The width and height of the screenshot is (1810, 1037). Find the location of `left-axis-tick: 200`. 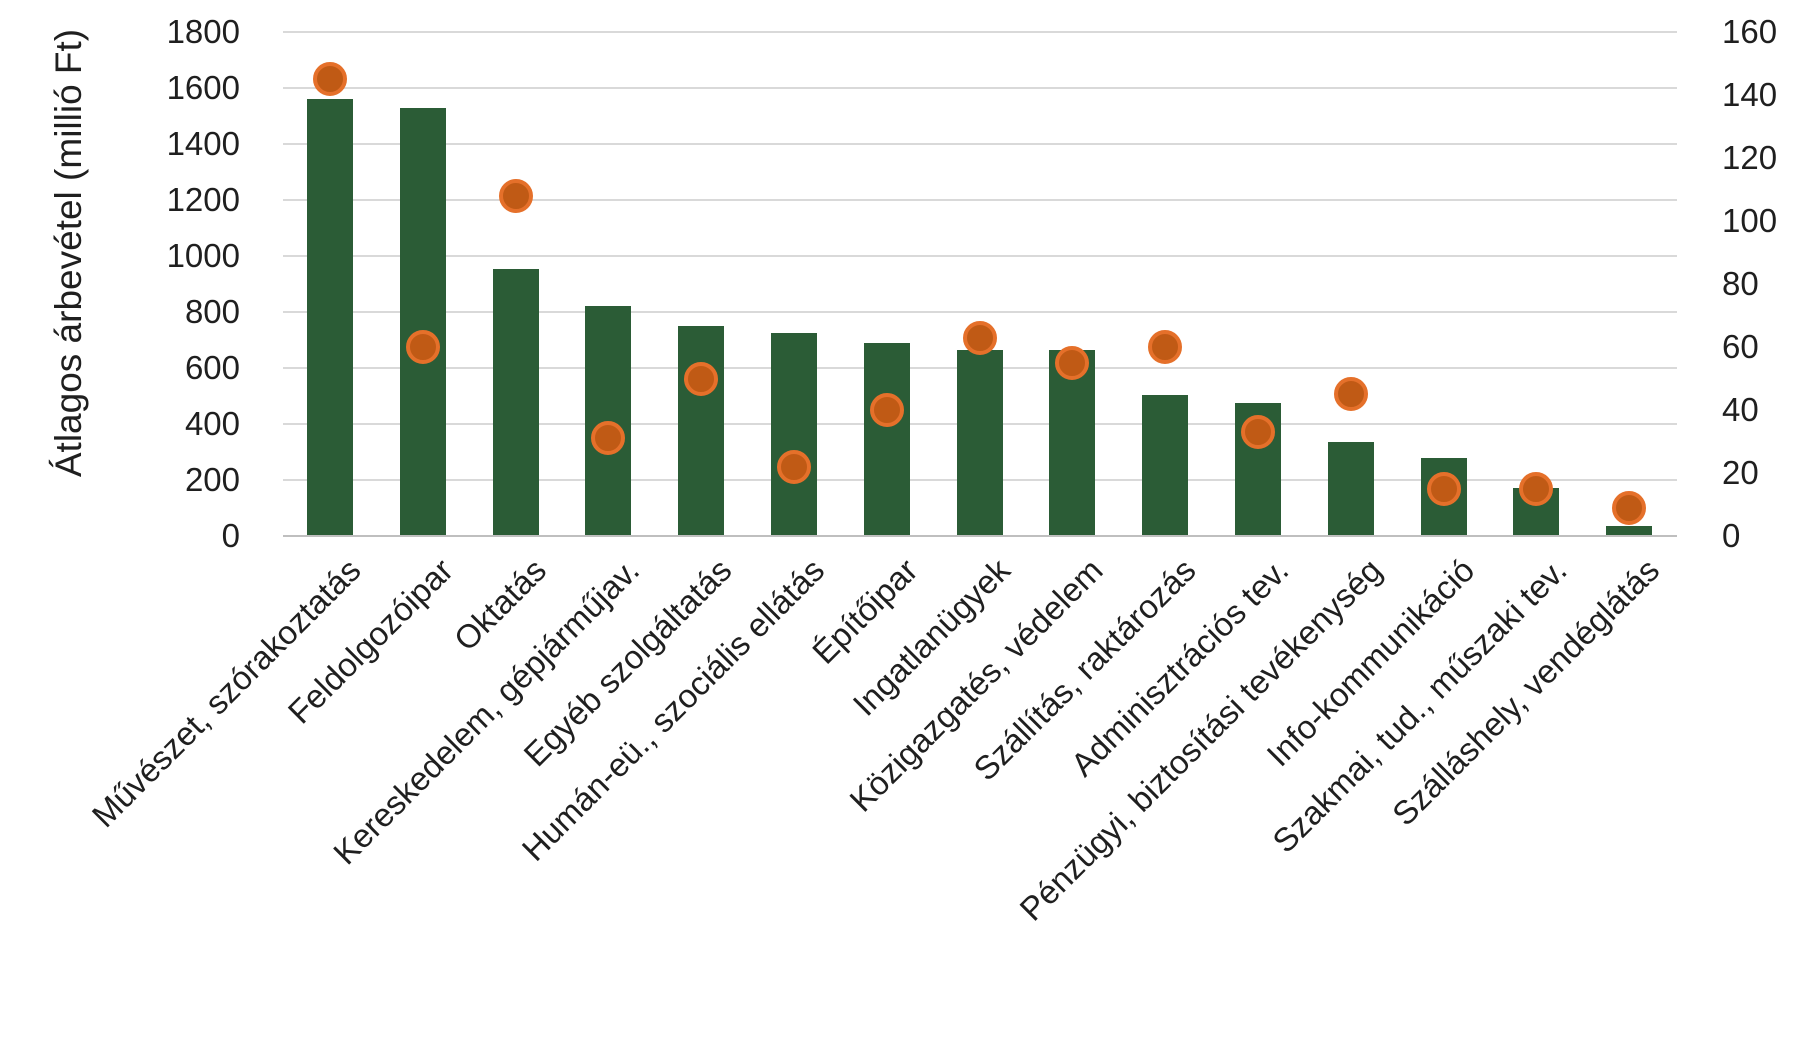

left-axis-tick: 200 is located at coordinates (212, 479).